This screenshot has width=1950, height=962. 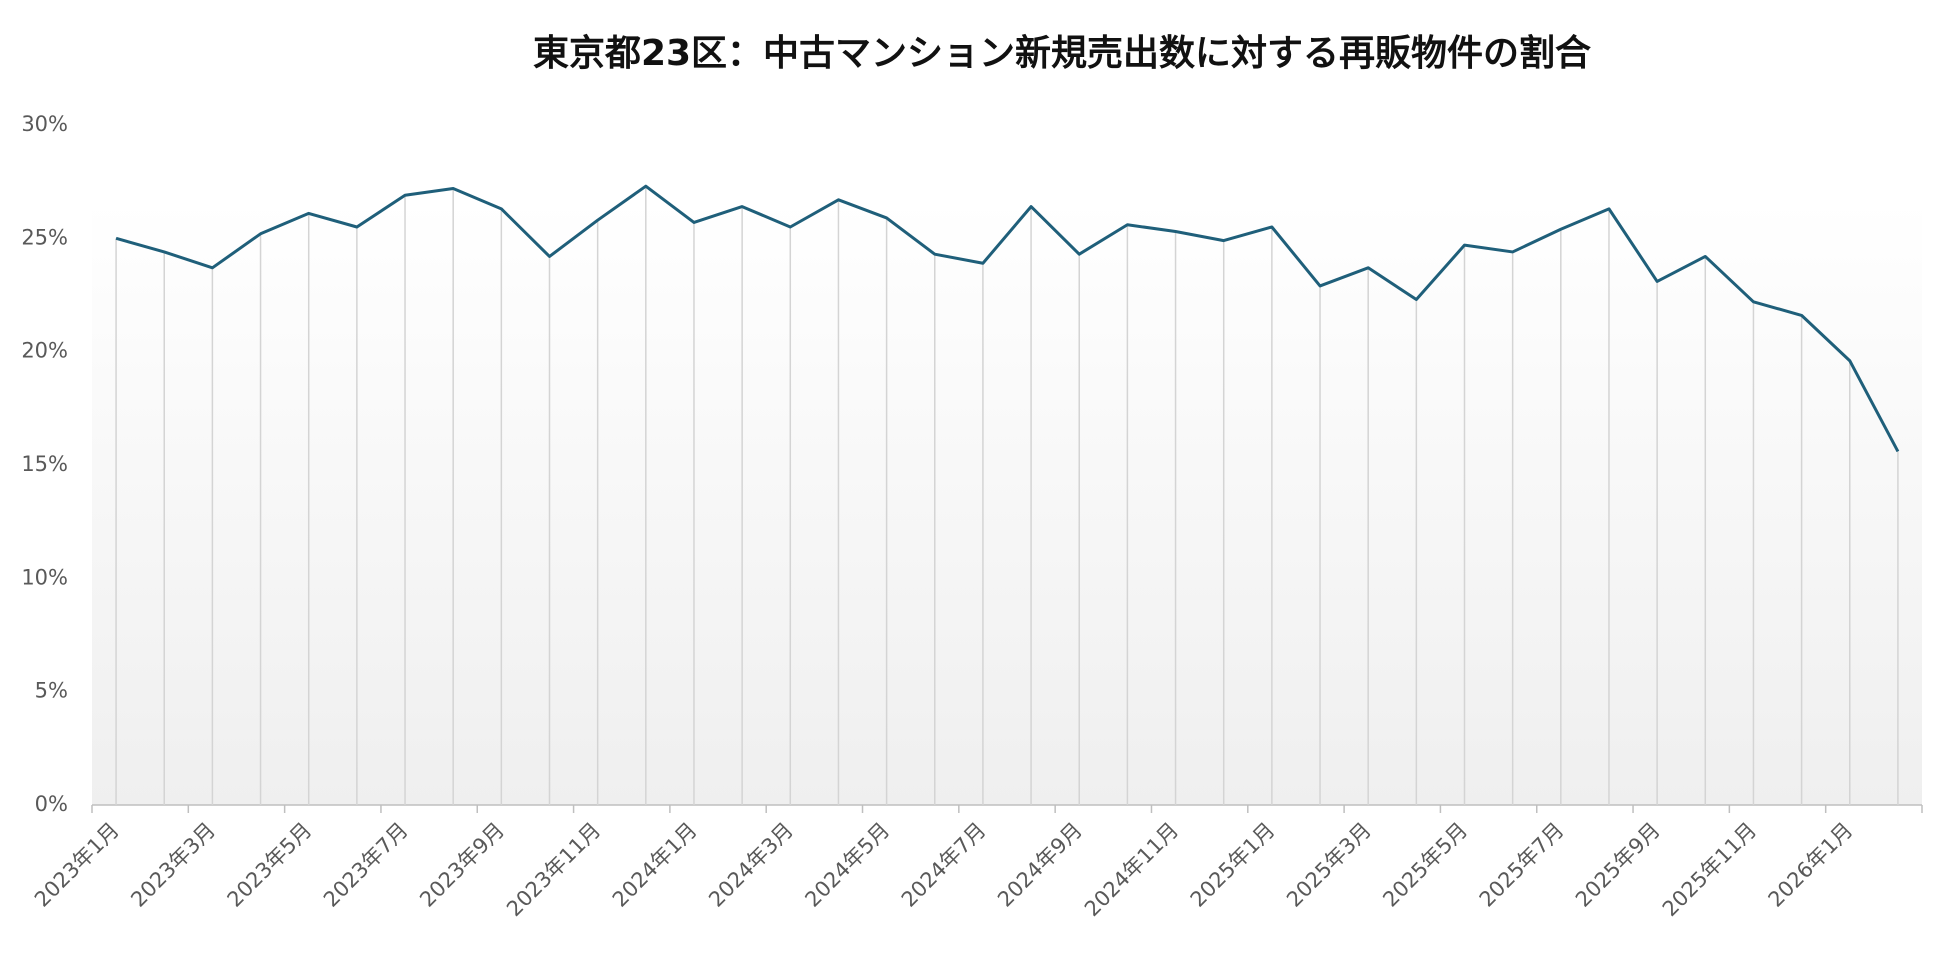 What do you see at coordinates (44, 351) in the screenshot?
I see `y-tick-label: 20%` at bounding box center [44, 351].